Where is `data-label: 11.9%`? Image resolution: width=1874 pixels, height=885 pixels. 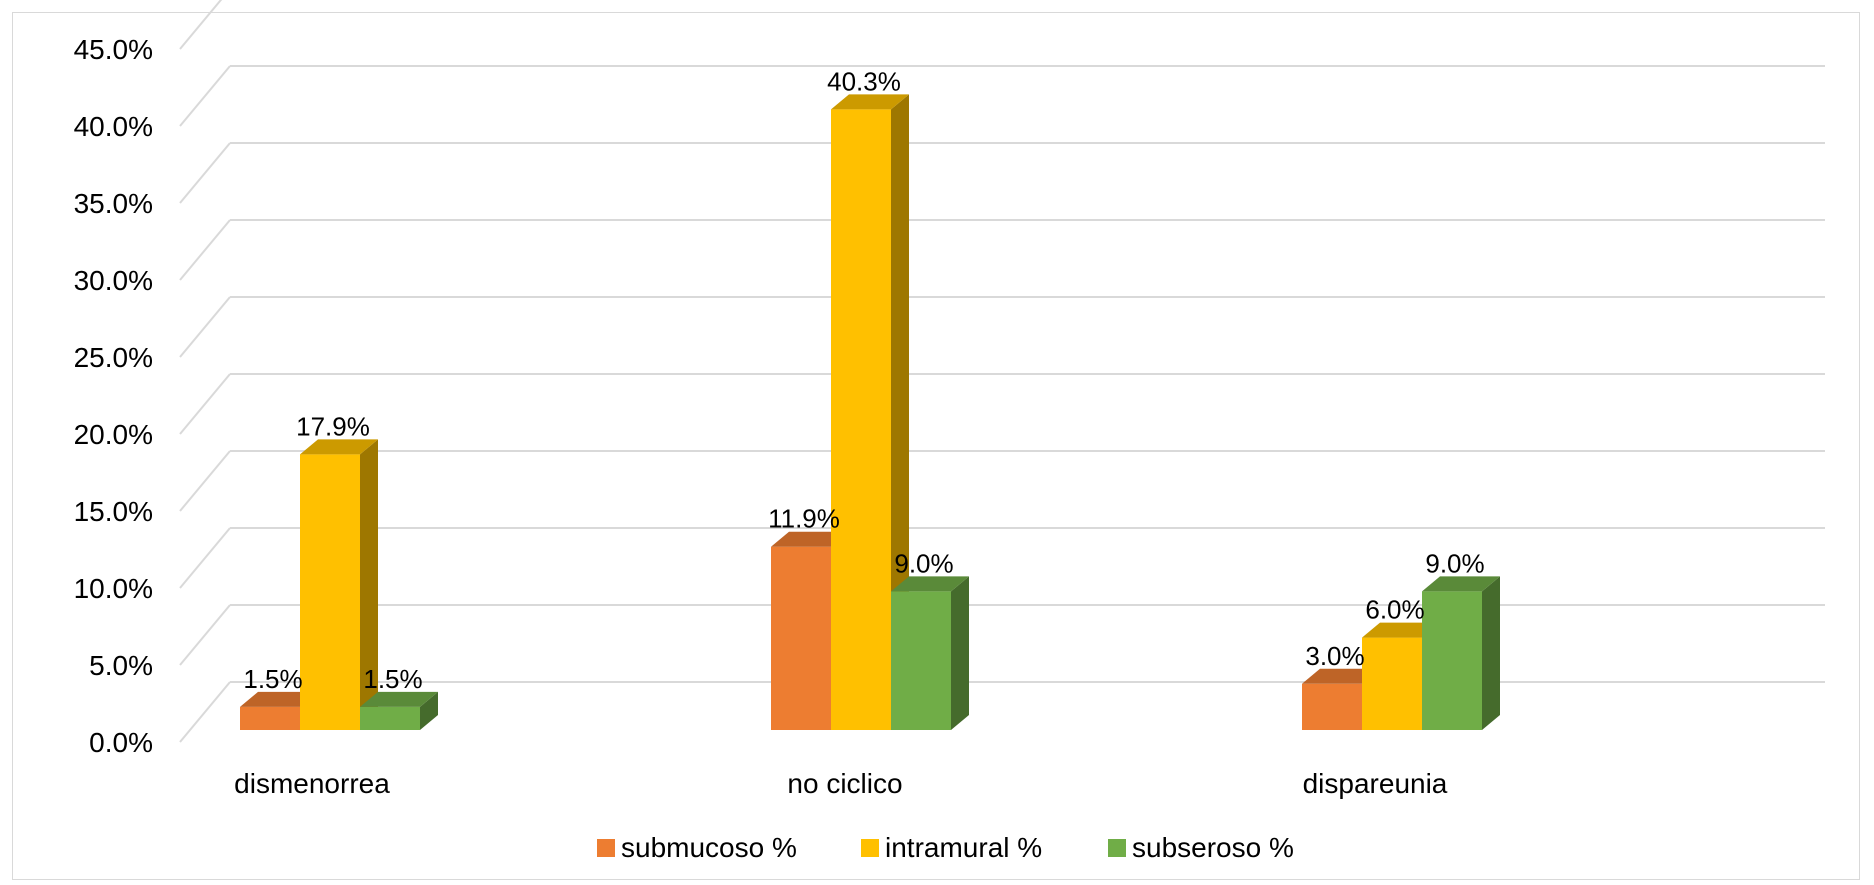 data-label: 11.9% is located at coordinates (804, 519).